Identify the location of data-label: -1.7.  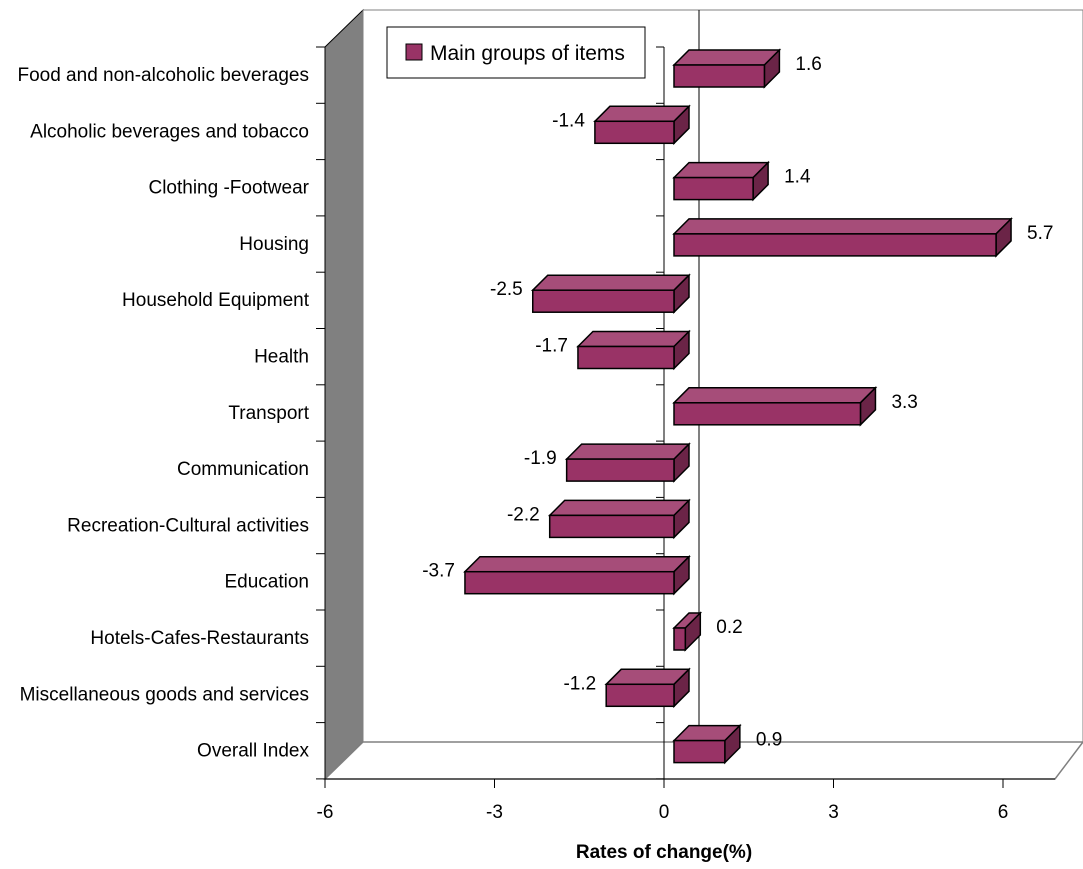
(551, 346).